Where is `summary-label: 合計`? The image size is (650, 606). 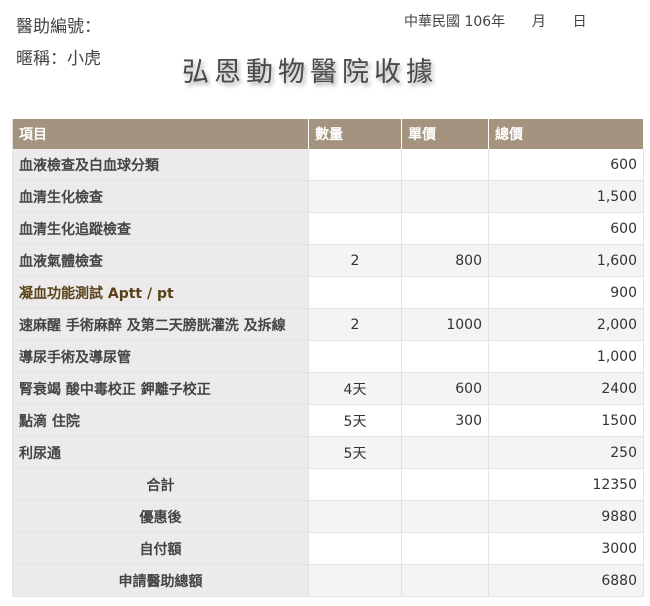
summary-label: 合計 is located at coordinates (160, 484).